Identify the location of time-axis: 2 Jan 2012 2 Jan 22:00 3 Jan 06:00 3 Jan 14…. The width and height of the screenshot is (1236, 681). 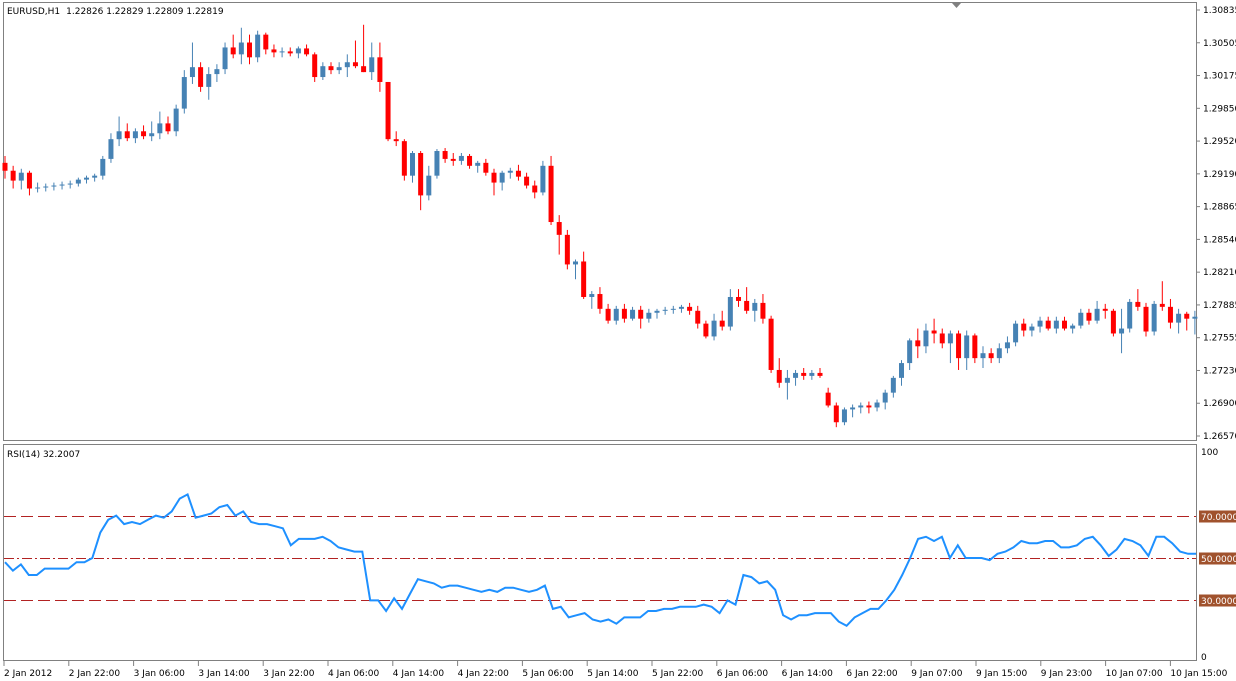
(615, 670).